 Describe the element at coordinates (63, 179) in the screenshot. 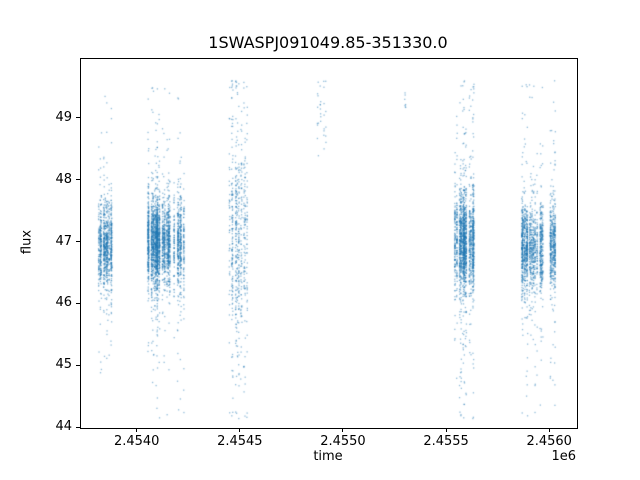

I see `y-tick-label: 48` at that location.